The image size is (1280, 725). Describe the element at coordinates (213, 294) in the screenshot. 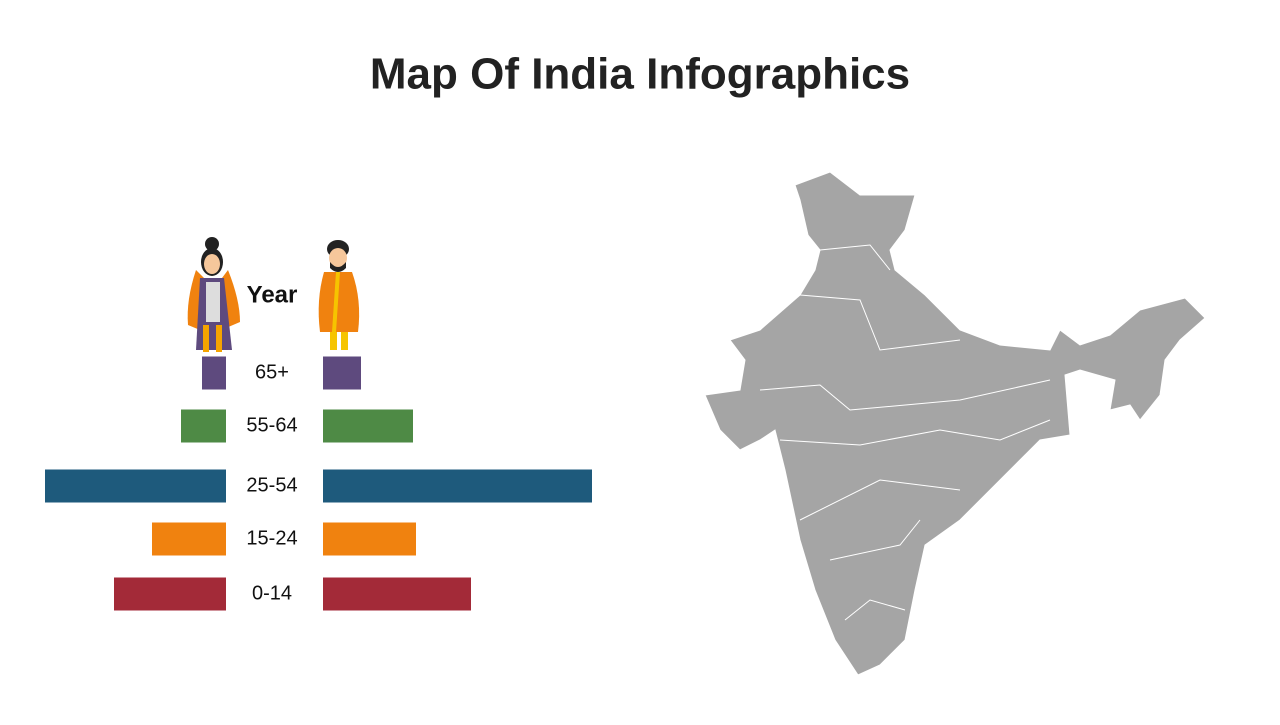

I see `woman-figure` at that location.